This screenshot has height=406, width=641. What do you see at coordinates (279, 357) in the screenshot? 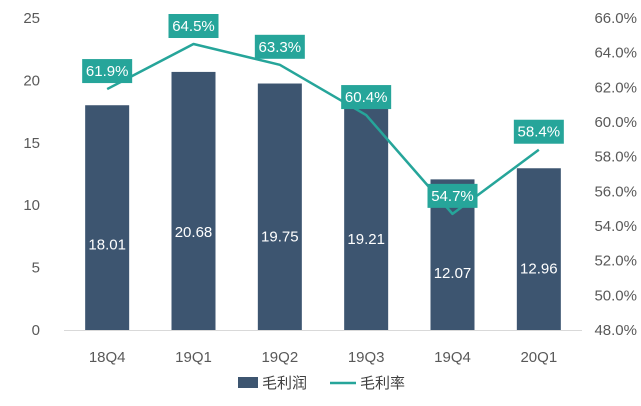
I see `x-tick-label: 19Q2` at bounding box center [279, 357].